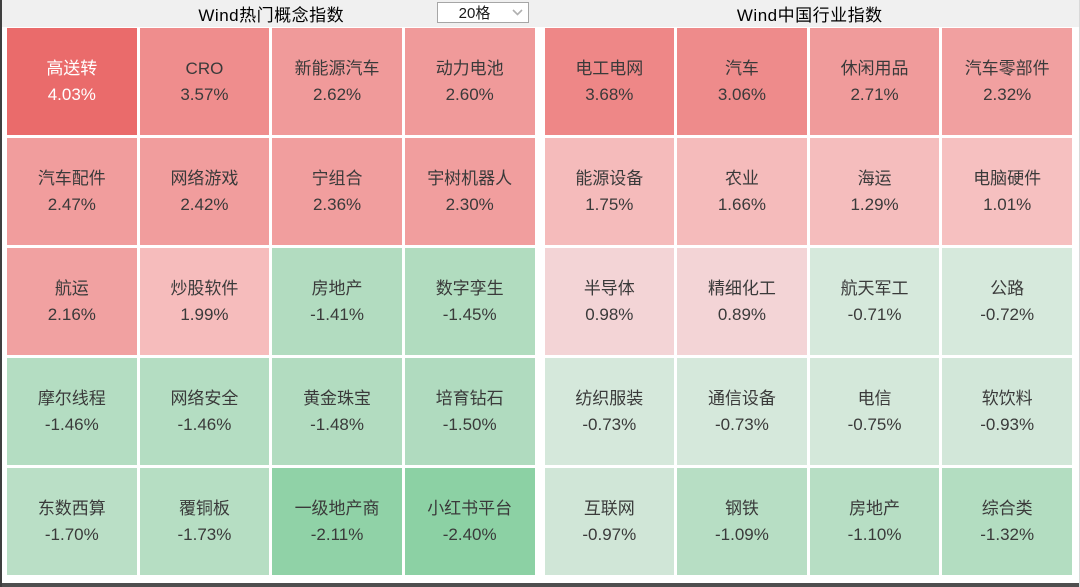 This screenshot has width=1080, height=587. What do you see at coordinates (1007, 424) in the screenshot?
I see `tile-change-value: -0.93%` at bounding box center [1007, 424].